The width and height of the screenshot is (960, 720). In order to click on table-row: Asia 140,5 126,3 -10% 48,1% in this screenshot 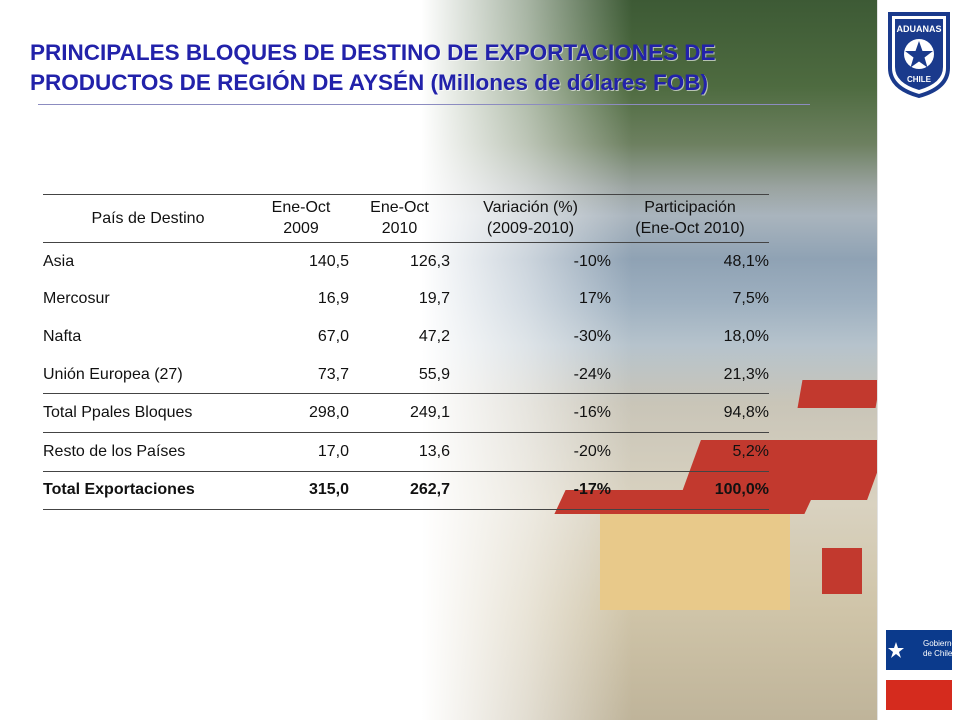, I will do `click(406, 262)`.